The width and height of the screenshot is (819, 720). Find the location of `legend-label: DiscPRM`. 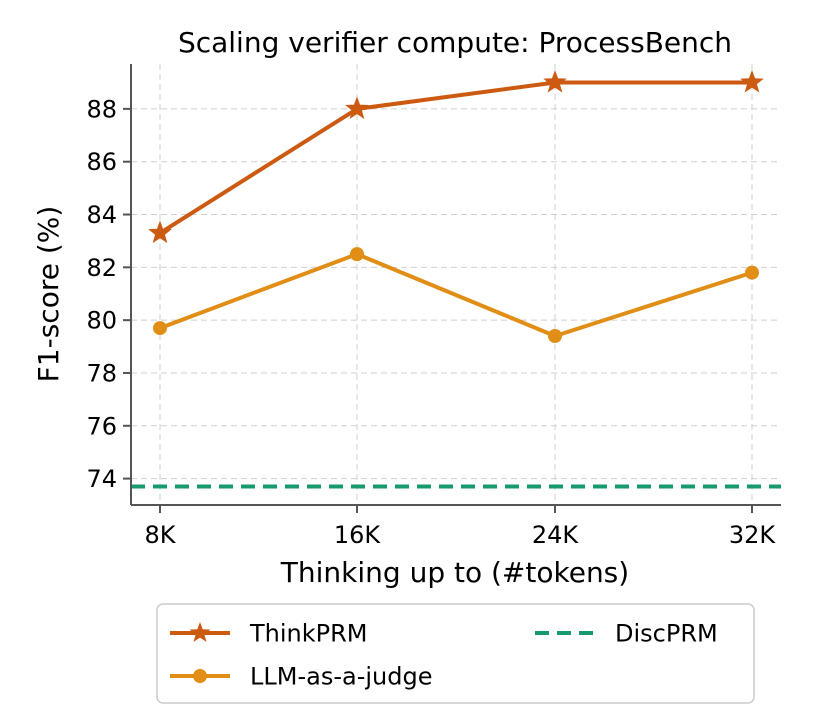

legend-label: DiscPRM is located at coordinates (666, 634).